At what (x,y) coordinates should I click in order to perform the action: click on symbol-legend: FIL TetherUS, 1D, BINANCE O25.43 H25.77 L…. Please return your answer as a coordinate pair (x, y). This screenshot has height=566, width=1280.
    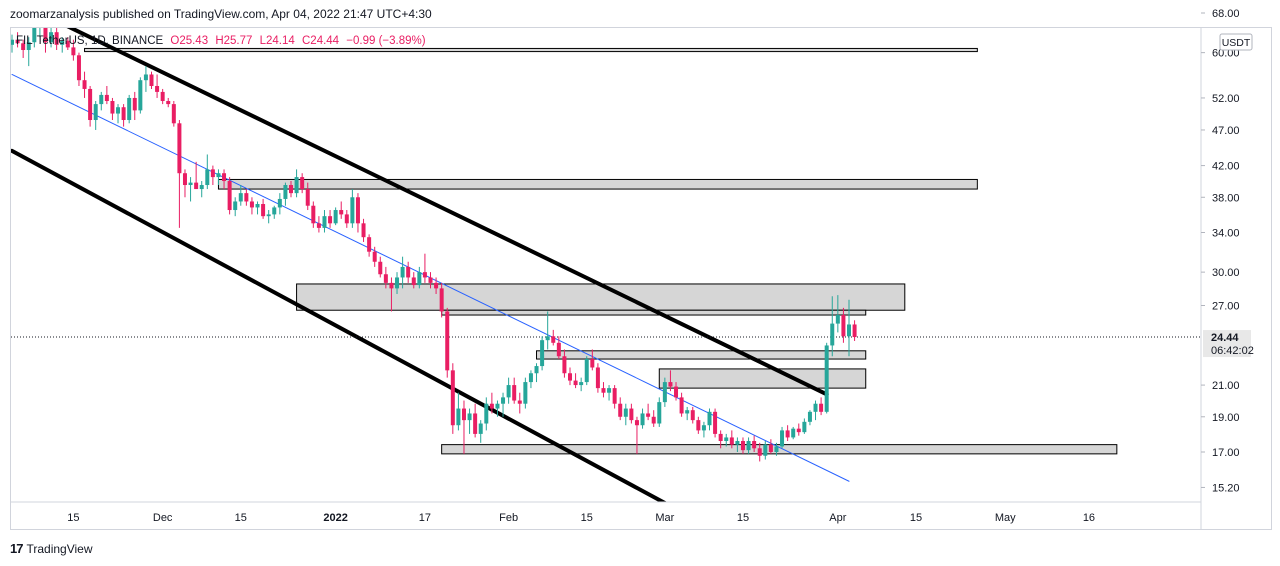
    Looking at the image, I should click on (223, 41).